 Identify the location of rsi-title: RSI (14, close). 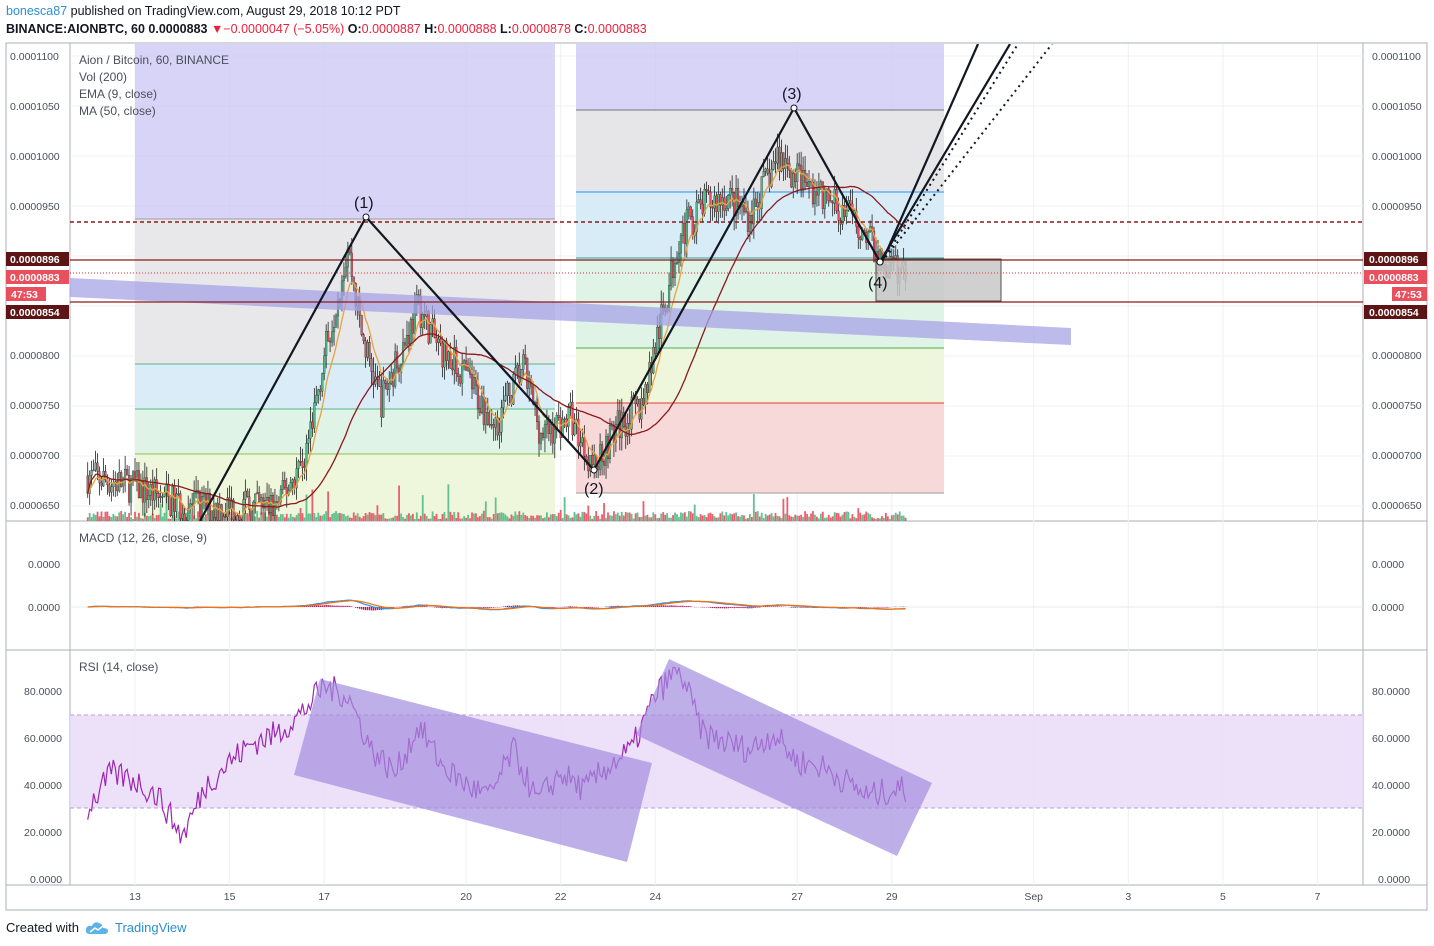
(118, 667).